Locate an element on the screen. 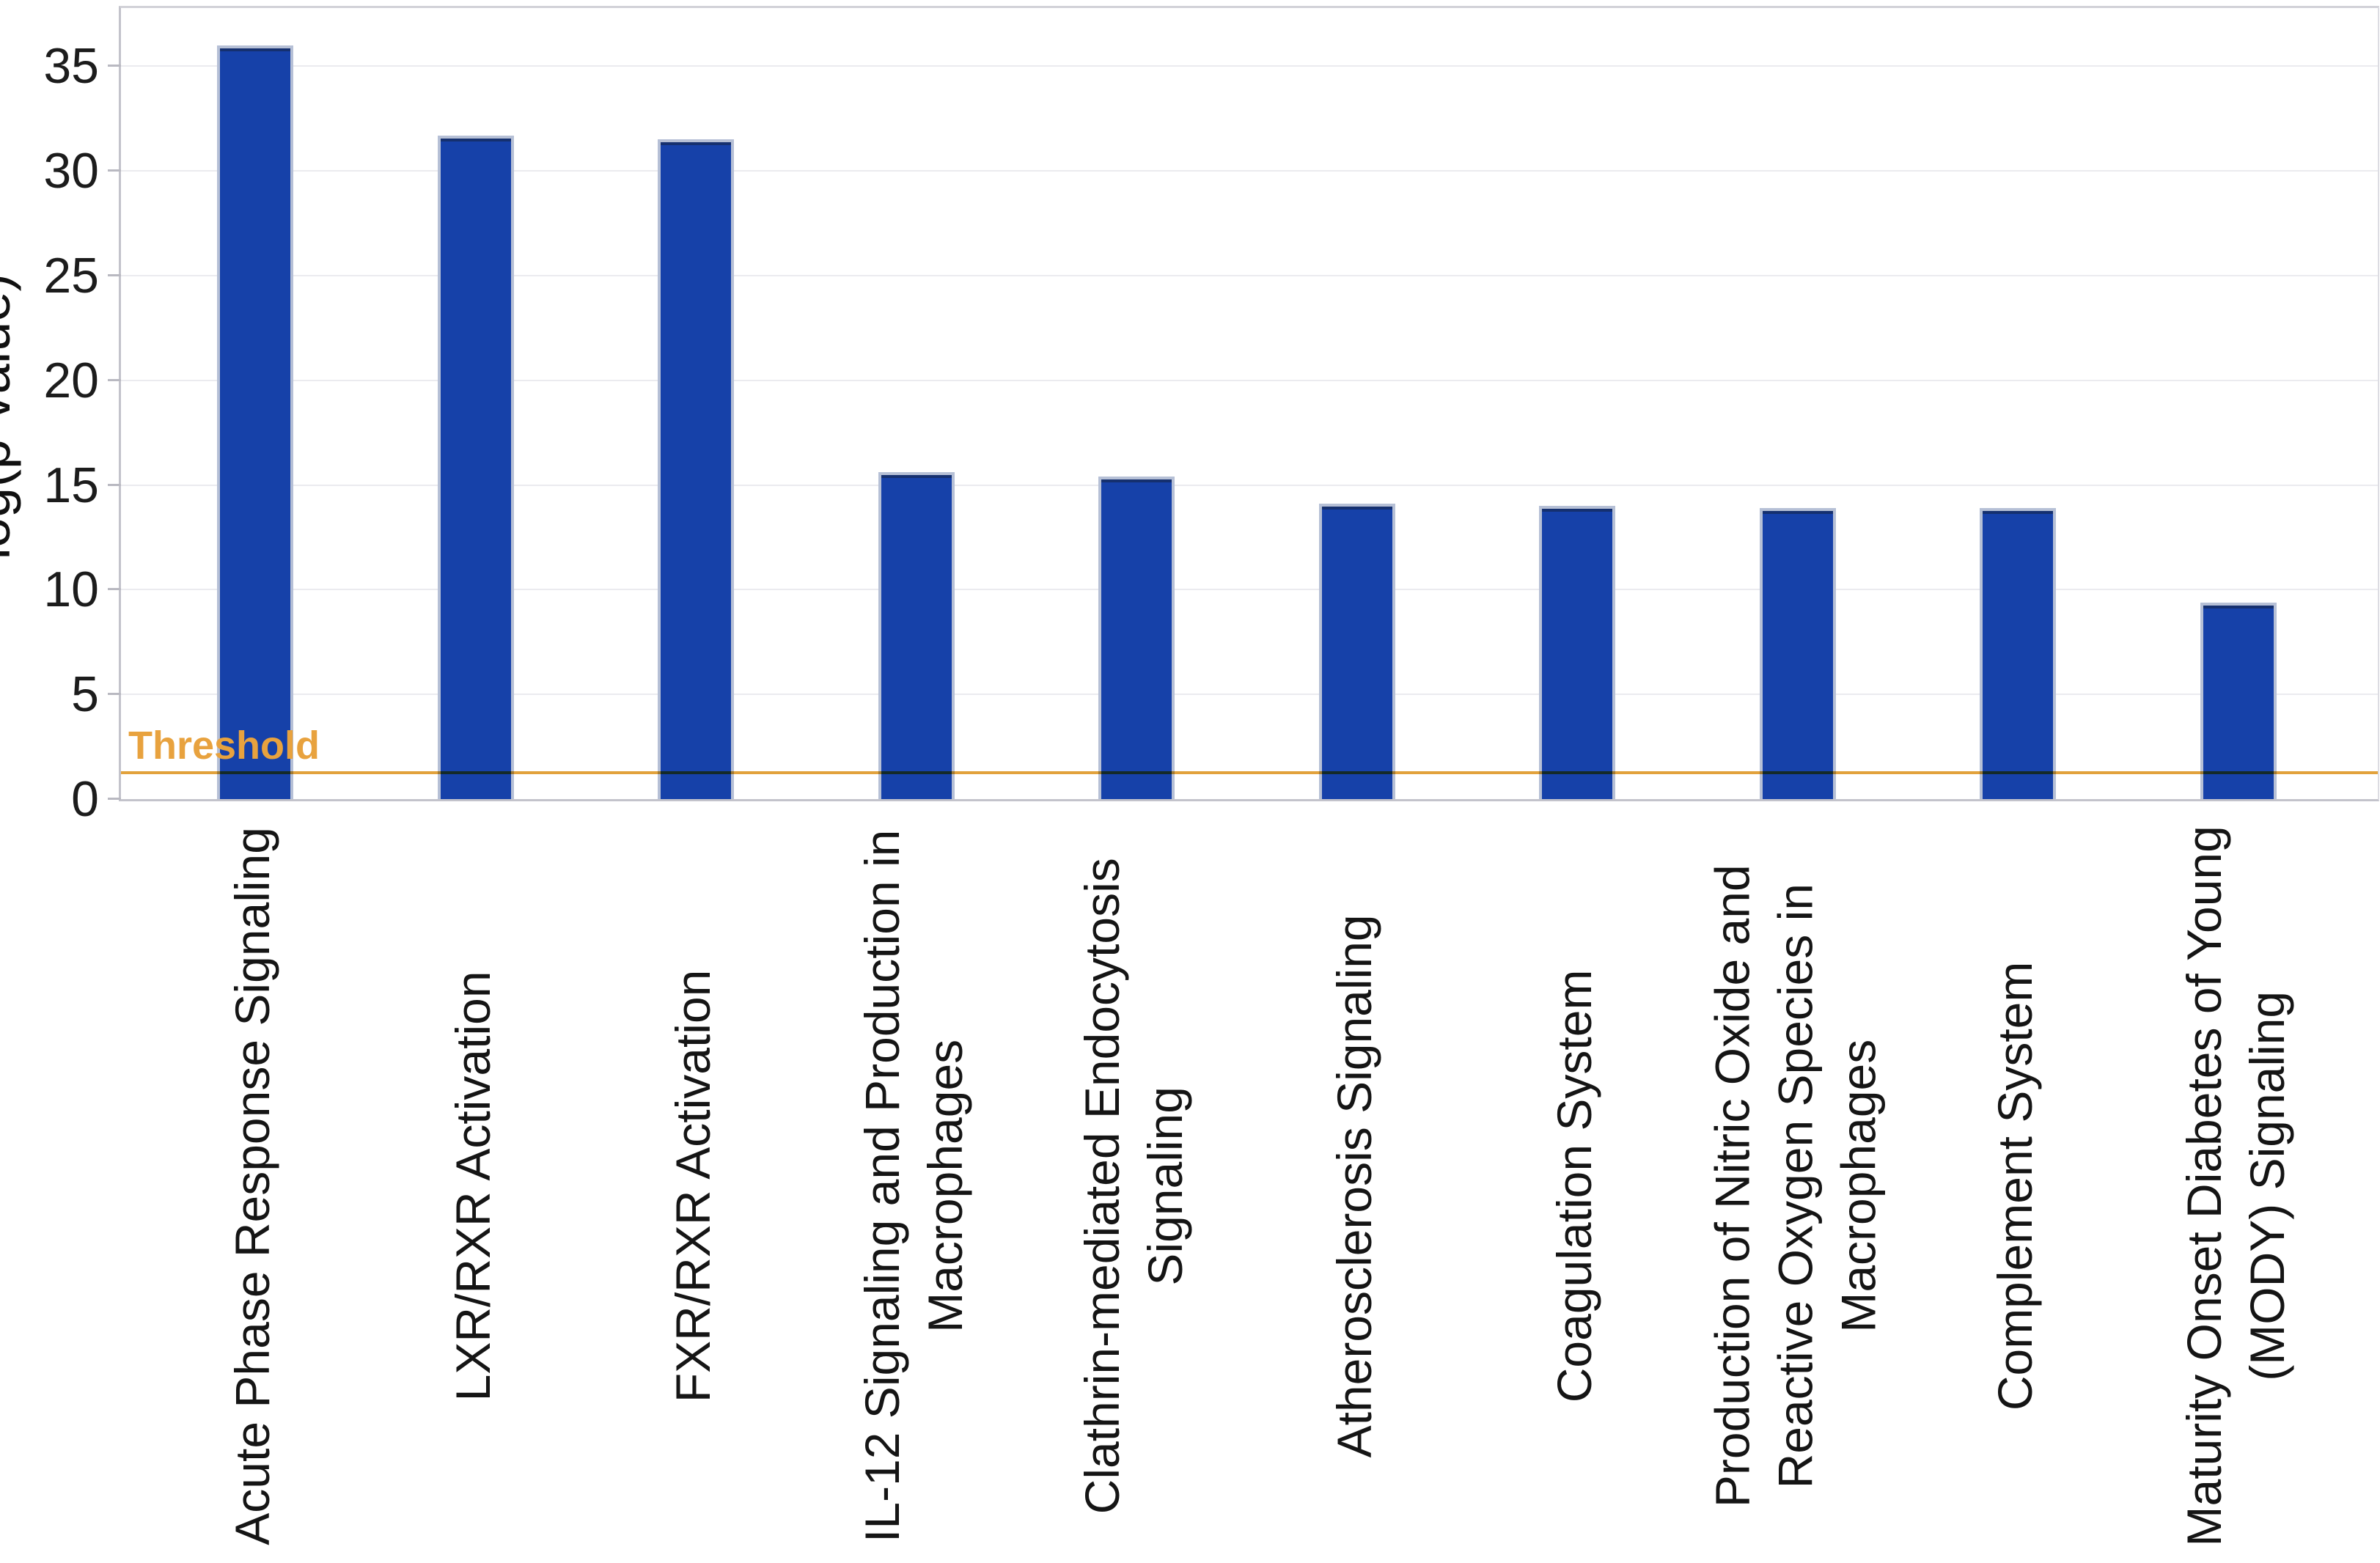 The width and height of the screenshot is (2380, 1563). x-axis-label-text: Acute Phase Response Signaling is located at coordinates (253, 1186).